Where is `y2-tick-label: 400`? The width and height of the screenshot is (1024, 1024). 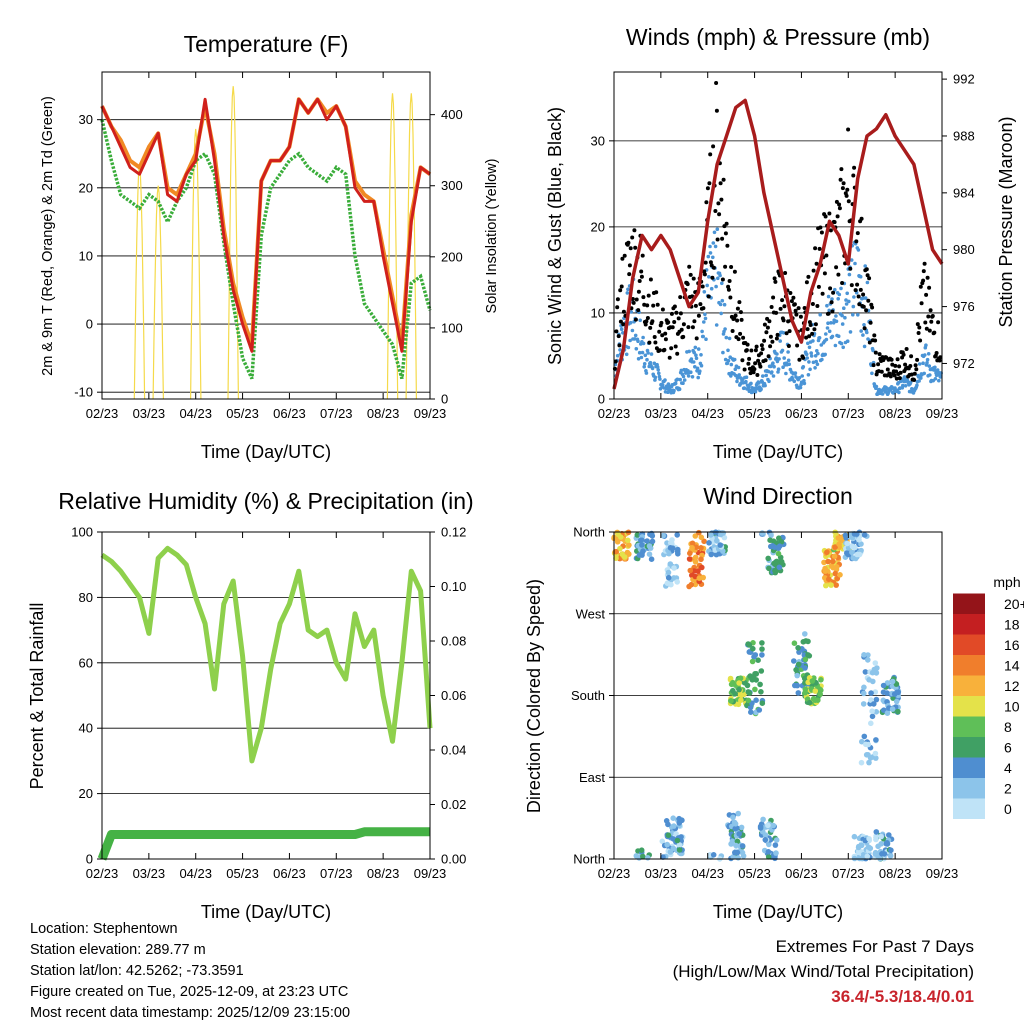
y2-tick-label: 400 is located at coordinates (452, 114).